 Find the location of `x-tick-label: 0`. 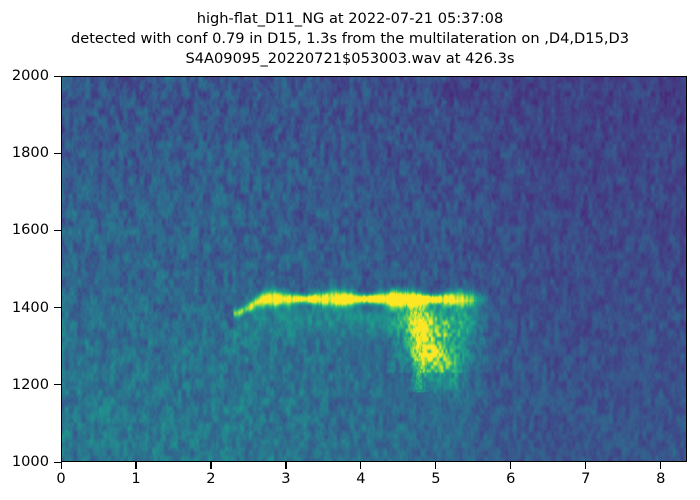

x-tick-label: 0 is located at coordinates (61, 478).